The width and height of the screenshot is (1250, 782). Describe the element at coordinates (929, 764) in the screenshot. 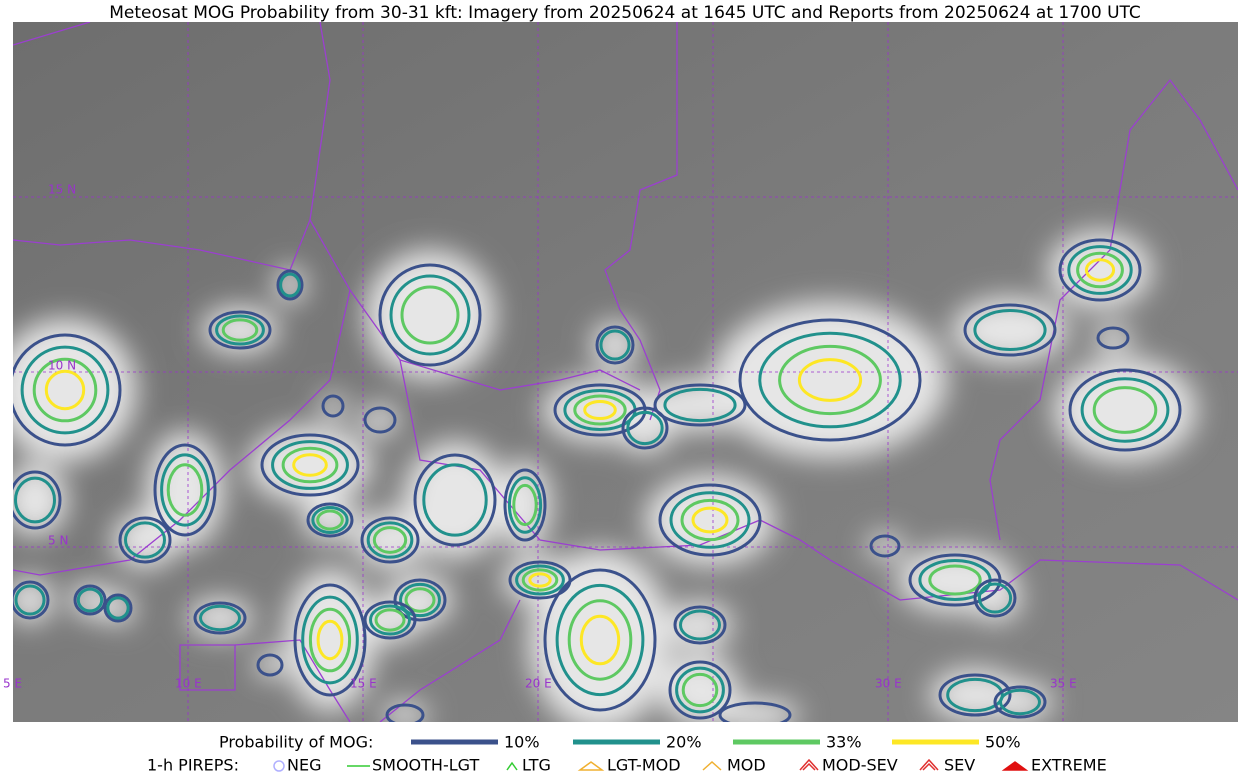

I see `icon-sev` at that location.